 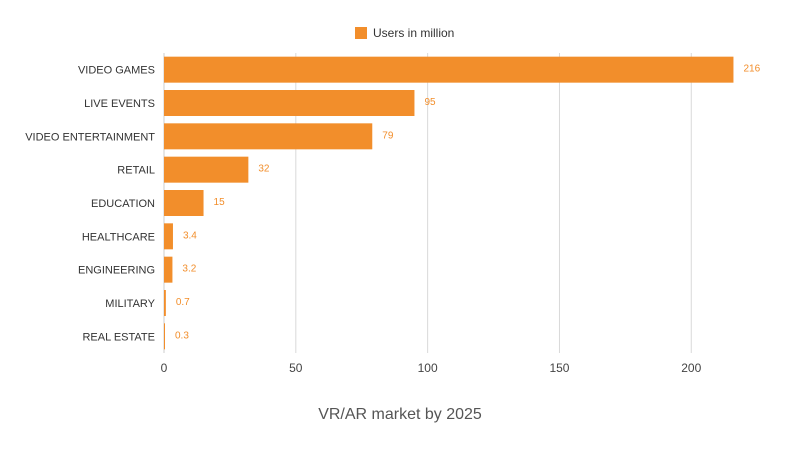 What do you see at coordinates (136, 171) in the screenshot?
I see `category-label: RETAIL` at bounding box center [136, 171].